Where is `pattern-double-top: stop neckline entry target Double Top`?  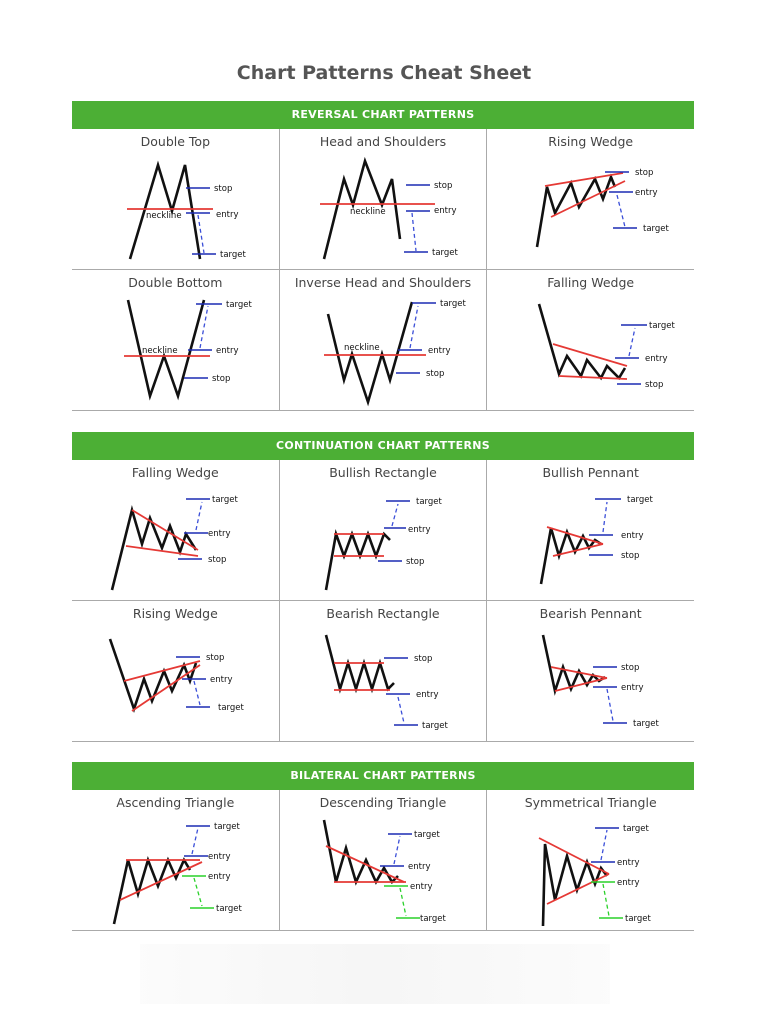 pattern-double-top: stop neckline entry target Double Top is located at coordinates (175, 199).